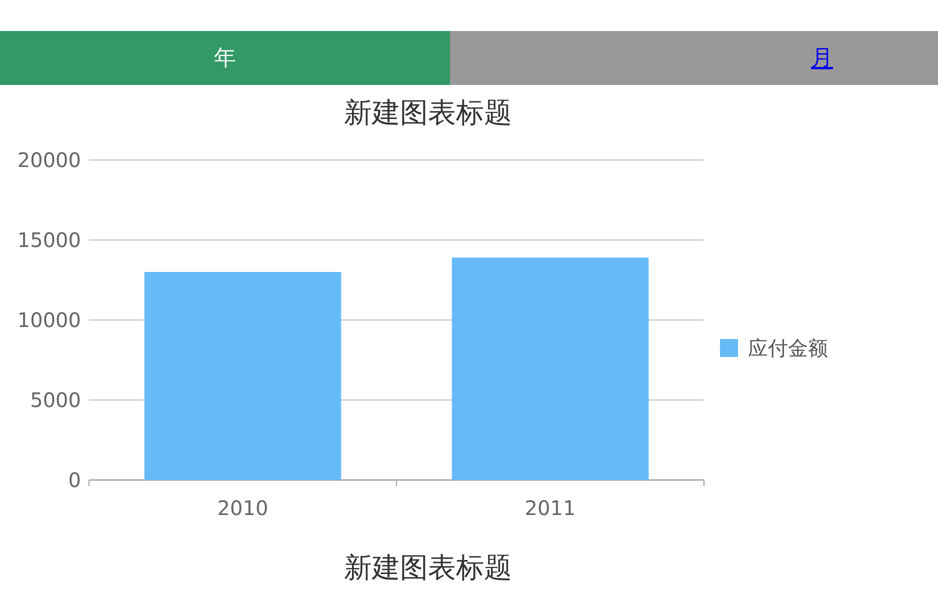  I want to click on xtick: 2010, so click(242, 508).